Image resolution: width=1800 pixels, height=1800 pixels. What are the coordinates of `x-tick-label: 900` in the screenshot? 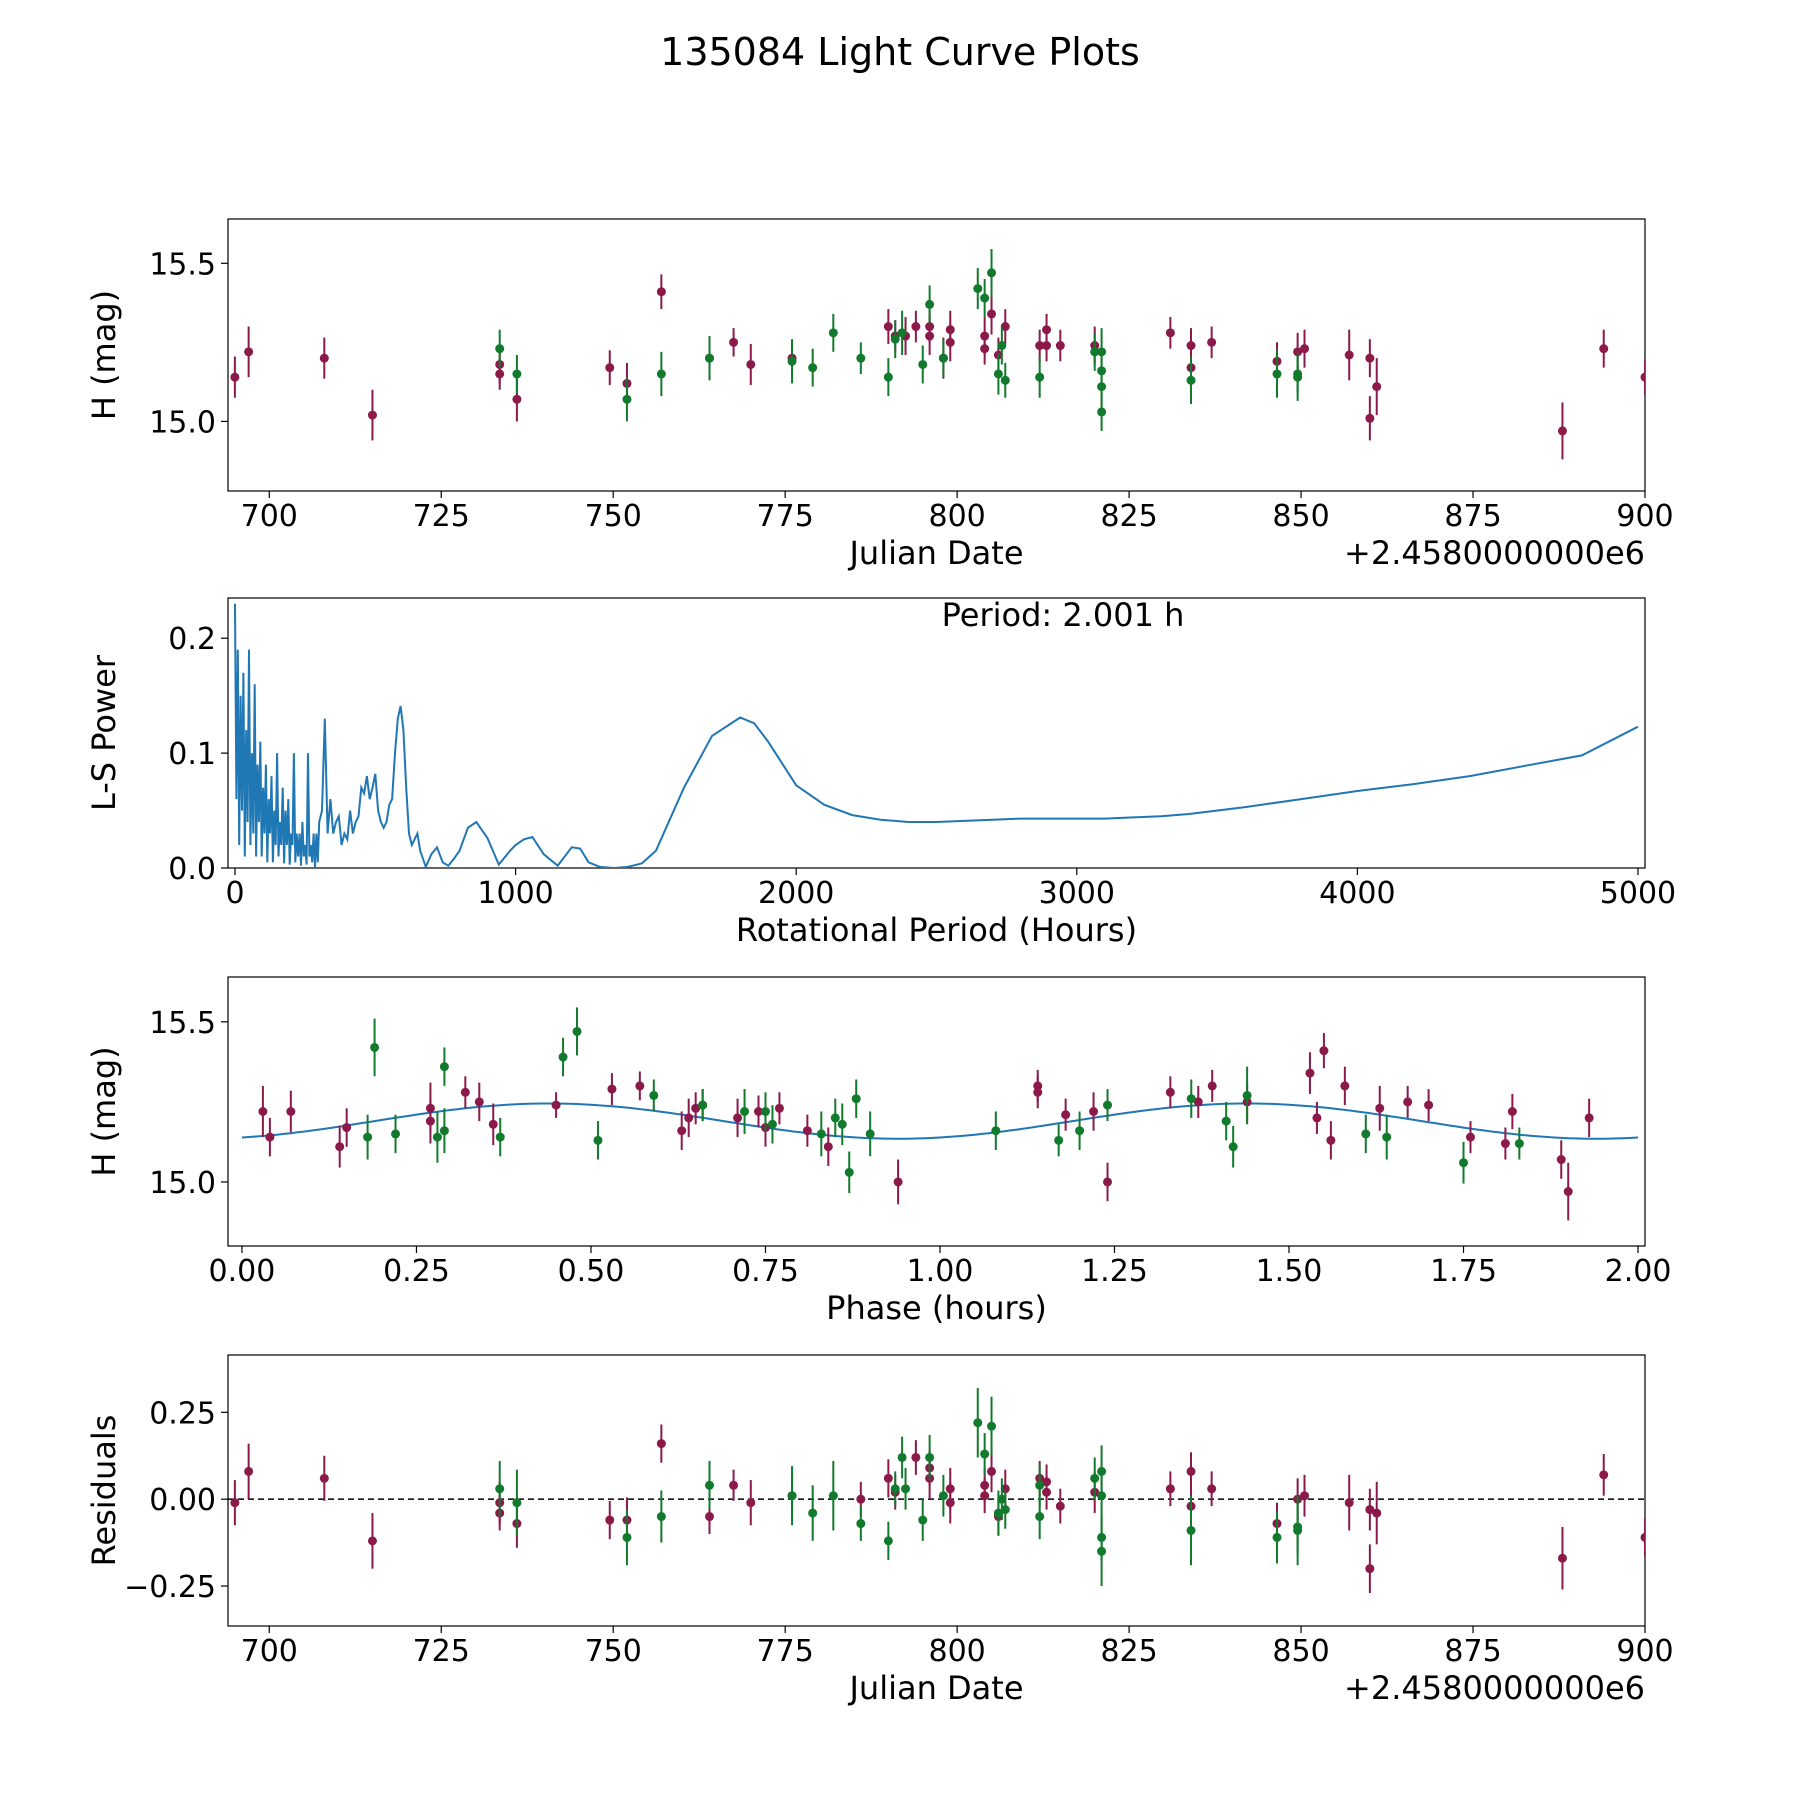 It's located at (1644, 516).